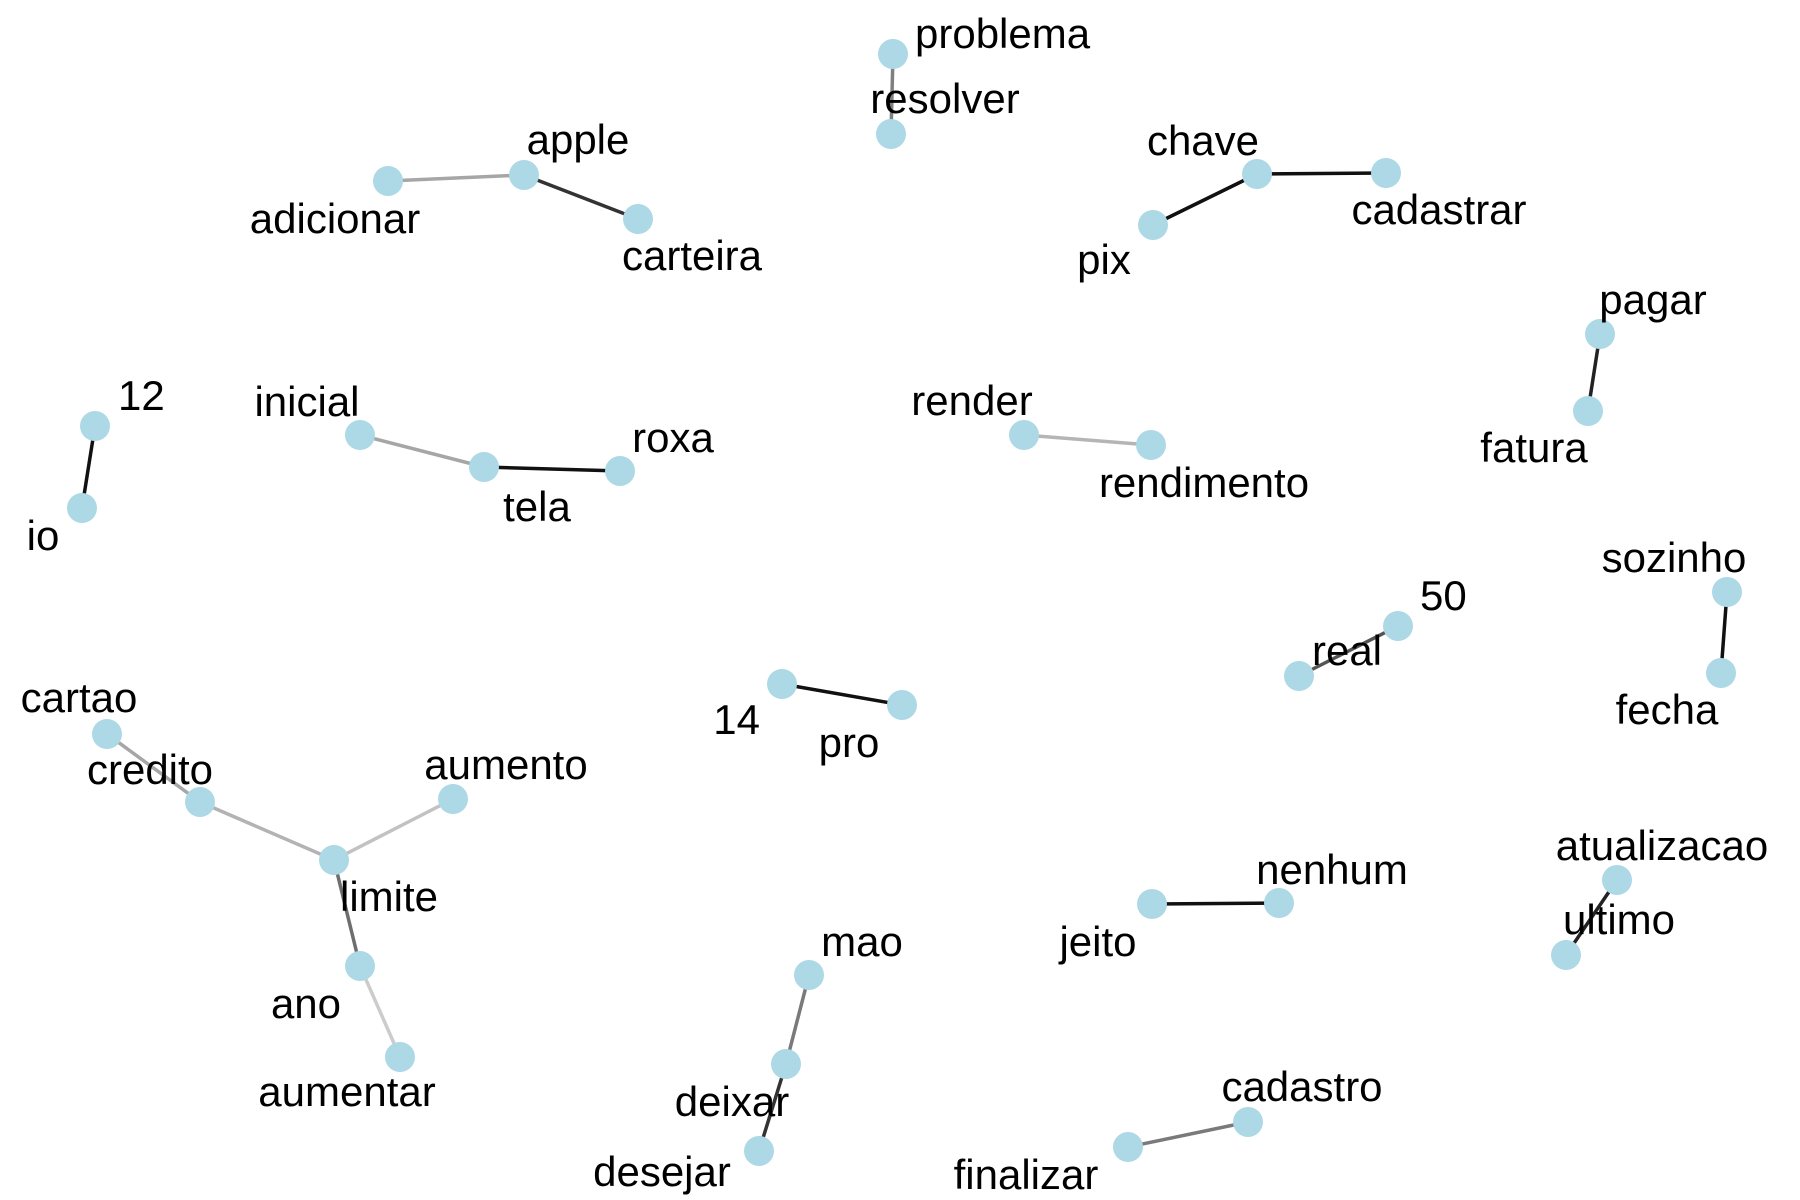 This screenshot has width=1800, height=1200. I want to click on edge-limite-aumento, so click(393, 829).